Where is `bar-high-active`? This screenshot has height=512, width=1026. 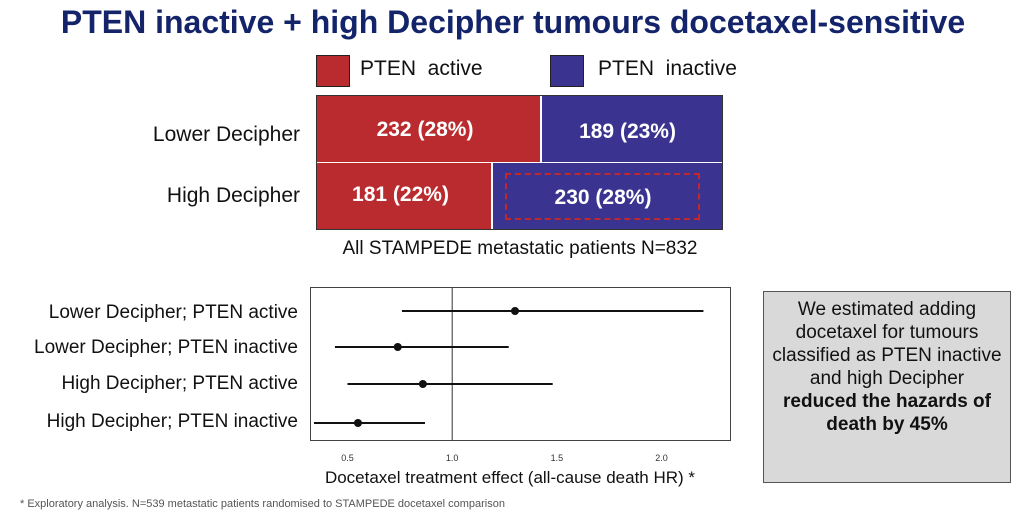
bar-high-active is located at coordinates (404, 196).